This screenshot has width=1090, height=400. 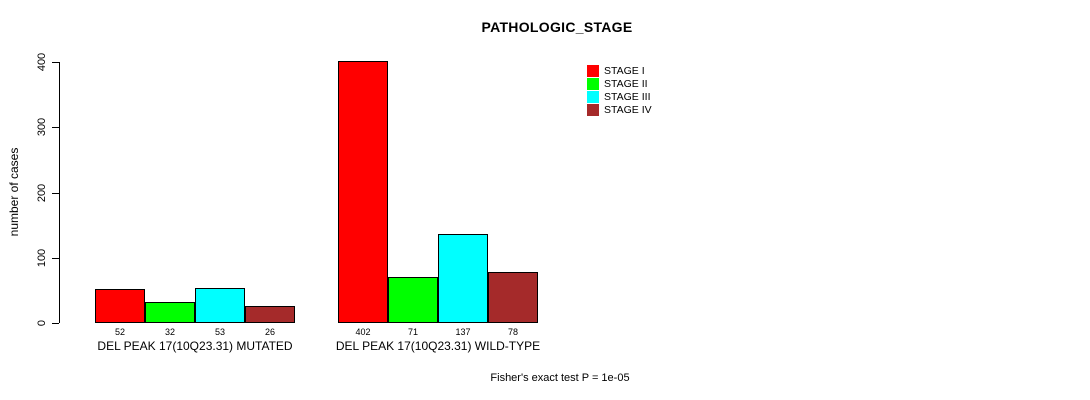 I want to click on legend-item-stage-ii: STAGE II, so click(x=619, y=83).